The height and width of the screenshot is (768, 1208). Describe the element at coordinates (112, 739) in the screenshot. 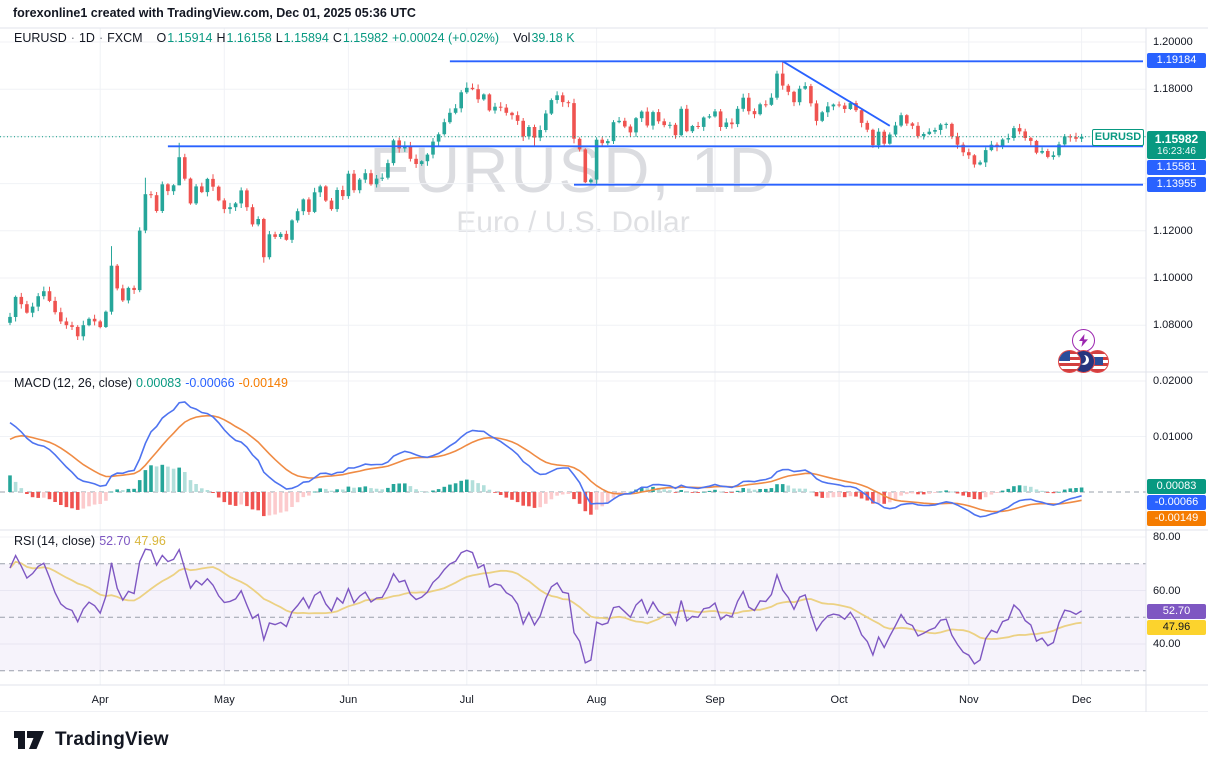

I see `tradingview-logo-text: TradingView` at that location.